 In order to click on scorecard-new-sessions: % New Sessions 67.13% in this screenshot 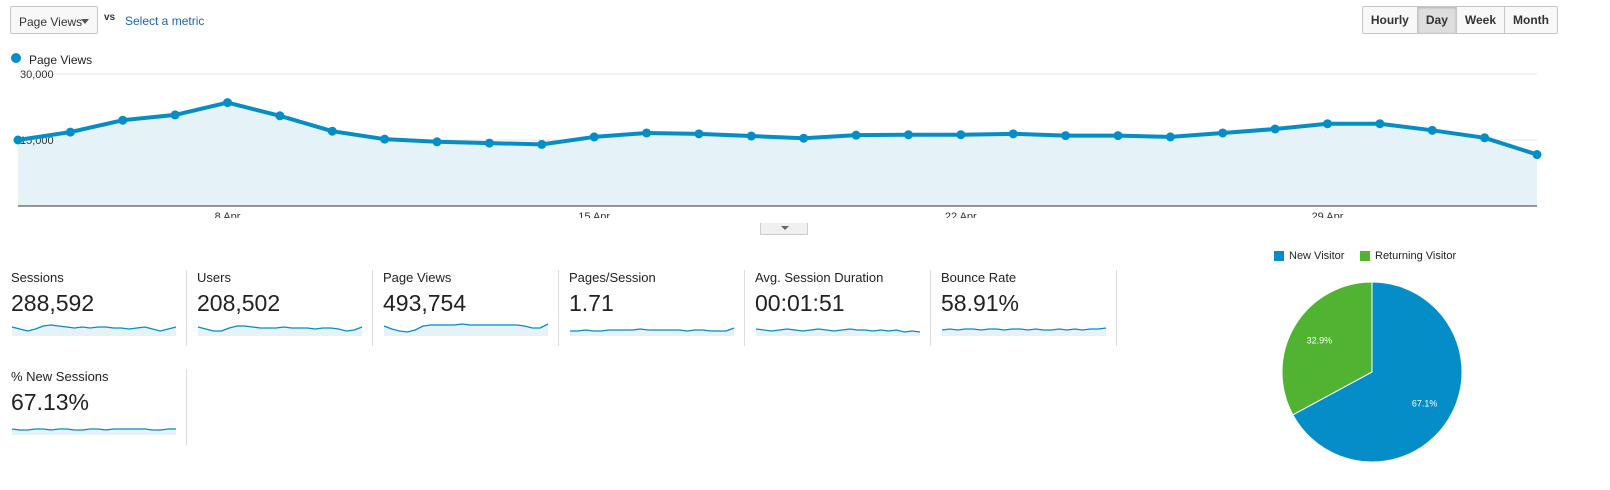, I will do `click(99, 407)`.